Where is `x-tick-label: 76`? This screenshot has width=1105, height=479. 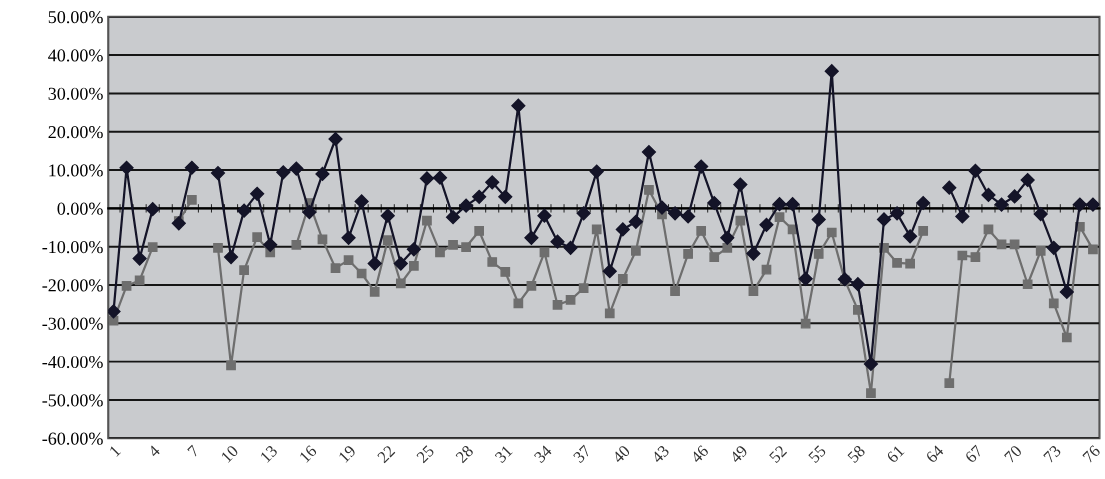
x-tick-label: 76 is located at coordinates (1091, 454).